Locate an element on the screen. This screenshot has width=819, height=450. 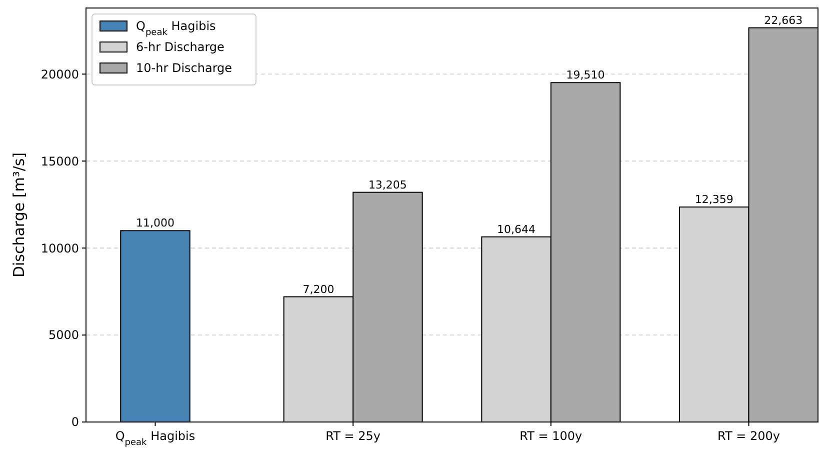
data-label: 10,644 is located at coordinates (516, 229).